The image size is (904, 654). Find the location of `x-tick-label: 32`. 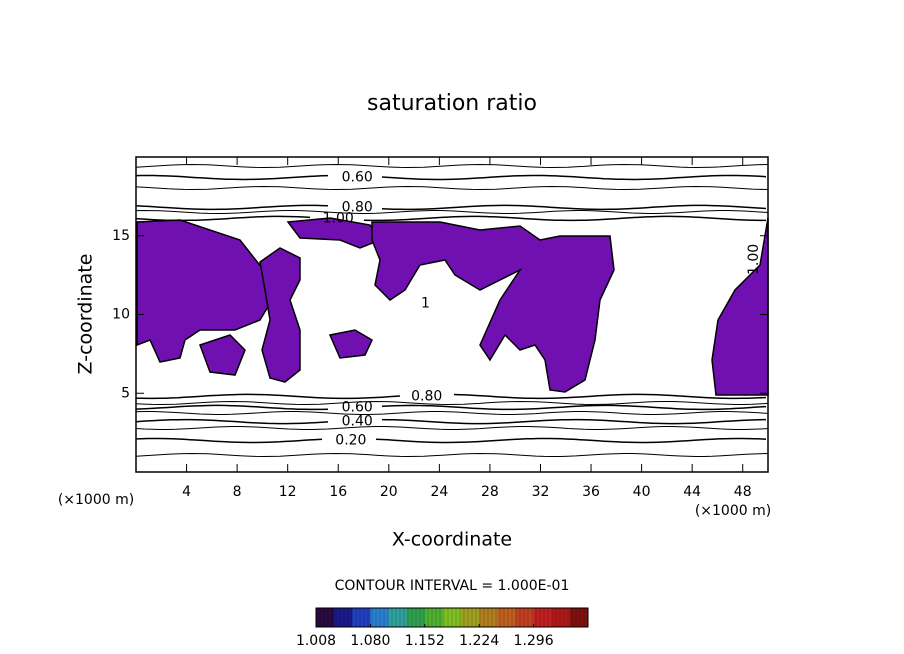

x-tick-label: 32 is located at coordinates (541, 492).